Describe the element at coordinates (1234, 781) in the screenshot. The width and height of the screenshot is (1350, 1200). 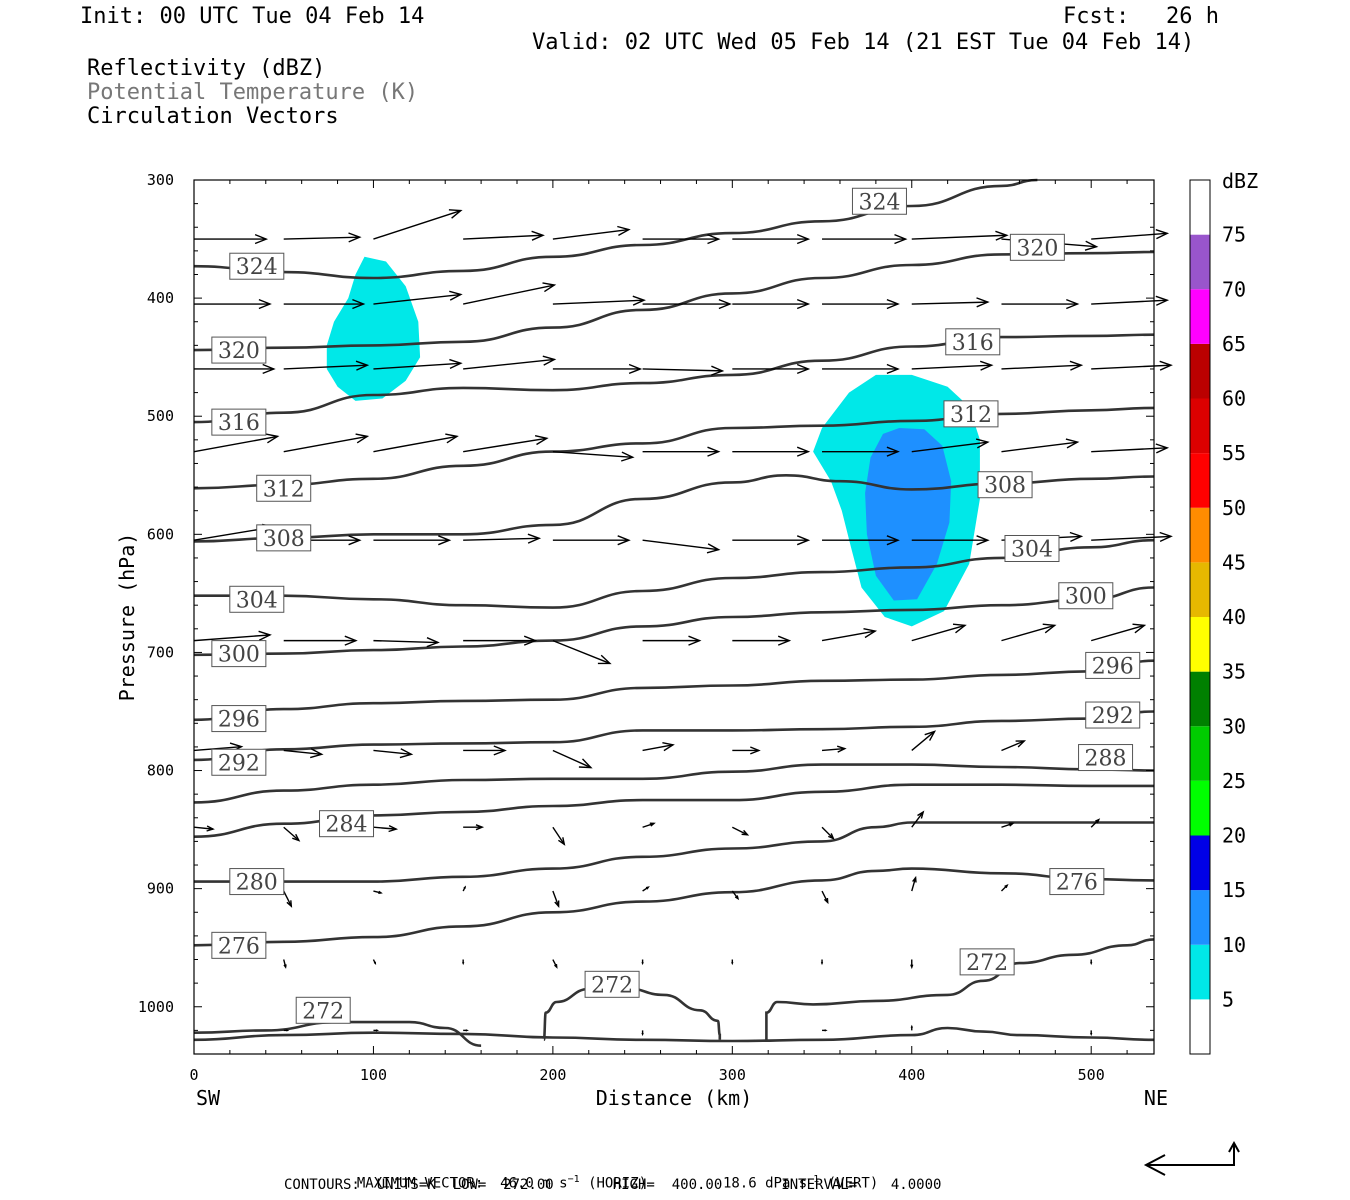
I see `colorbar-tick-label: 25` at that location.